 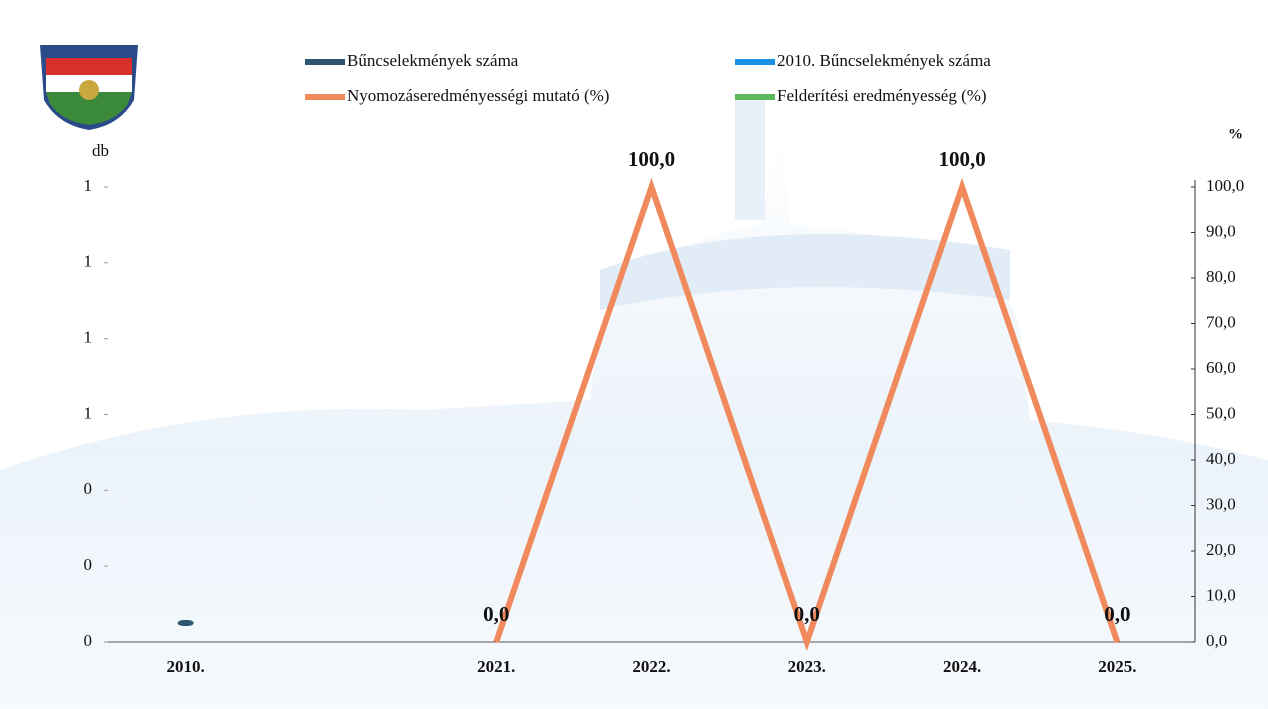 I want to click on y2-axis-title: %, so click(x=1235, y=134).